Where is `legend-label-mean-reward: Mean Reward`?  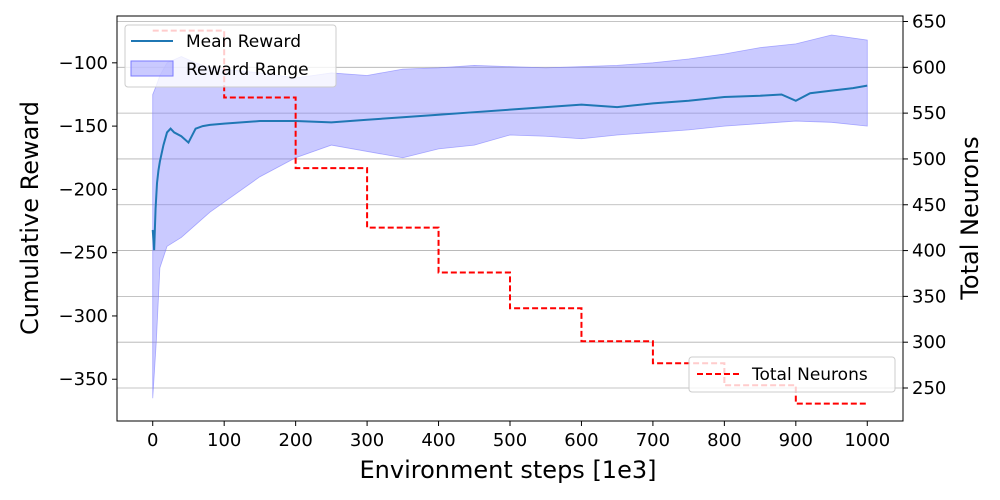 legend-label-mean-reward: Mean Reward is located at coordinates (243, 42).